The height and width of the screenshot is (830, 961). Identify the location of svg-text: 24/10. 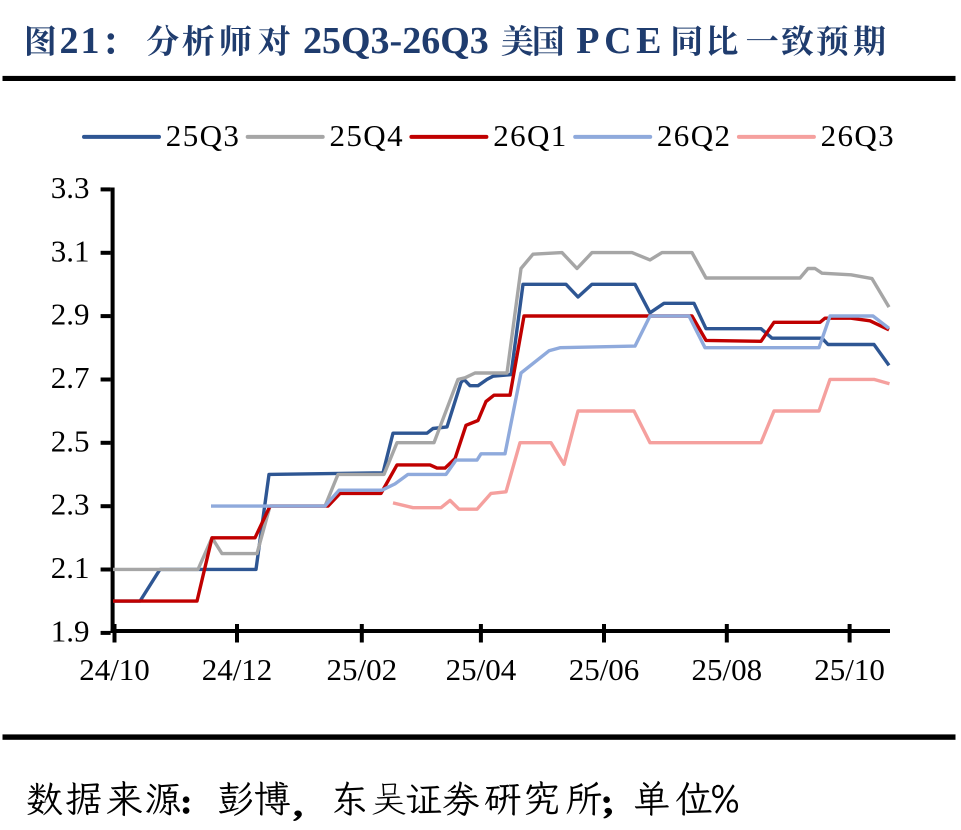
(114, 669).